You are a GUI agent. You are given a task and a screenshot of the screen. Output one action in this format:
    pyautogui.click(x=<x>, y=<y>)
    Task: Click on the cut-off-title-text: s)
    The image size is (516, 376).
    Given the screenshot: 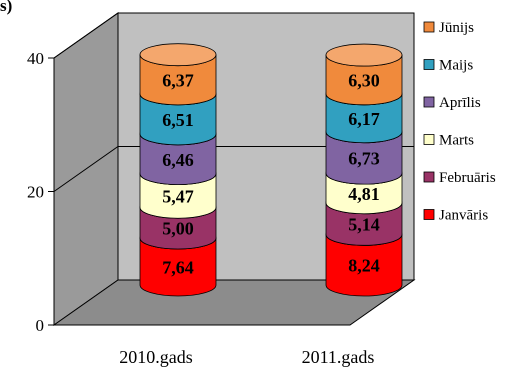 What is the action you would take?
    pyautogui.click(x=6, y=7)
    